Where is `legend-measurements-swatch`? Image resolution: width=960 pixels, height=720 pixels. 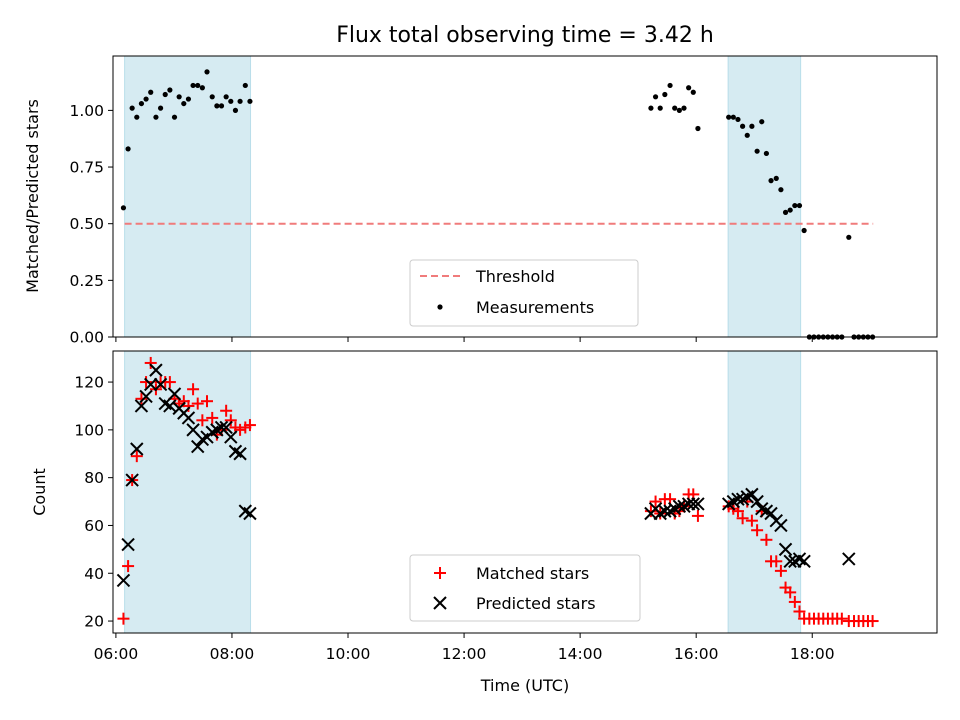
legend-measurements-swatch is located at coordinates (440, 307).